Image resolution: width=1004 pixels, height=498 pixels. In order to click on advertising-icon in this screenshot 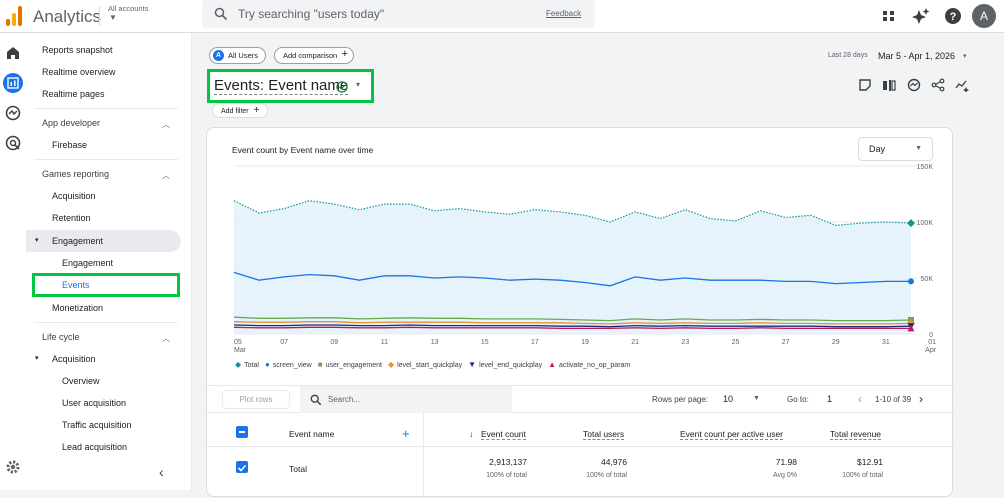, I will do `click(13, 143)`.